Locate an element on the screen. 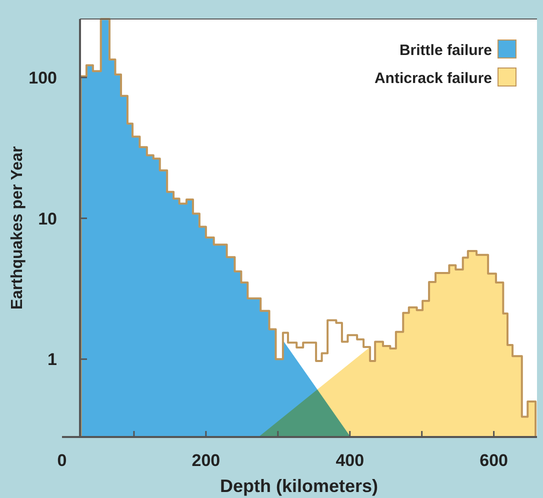  y-tick-label: 1 is located at coordinates (52, 360).